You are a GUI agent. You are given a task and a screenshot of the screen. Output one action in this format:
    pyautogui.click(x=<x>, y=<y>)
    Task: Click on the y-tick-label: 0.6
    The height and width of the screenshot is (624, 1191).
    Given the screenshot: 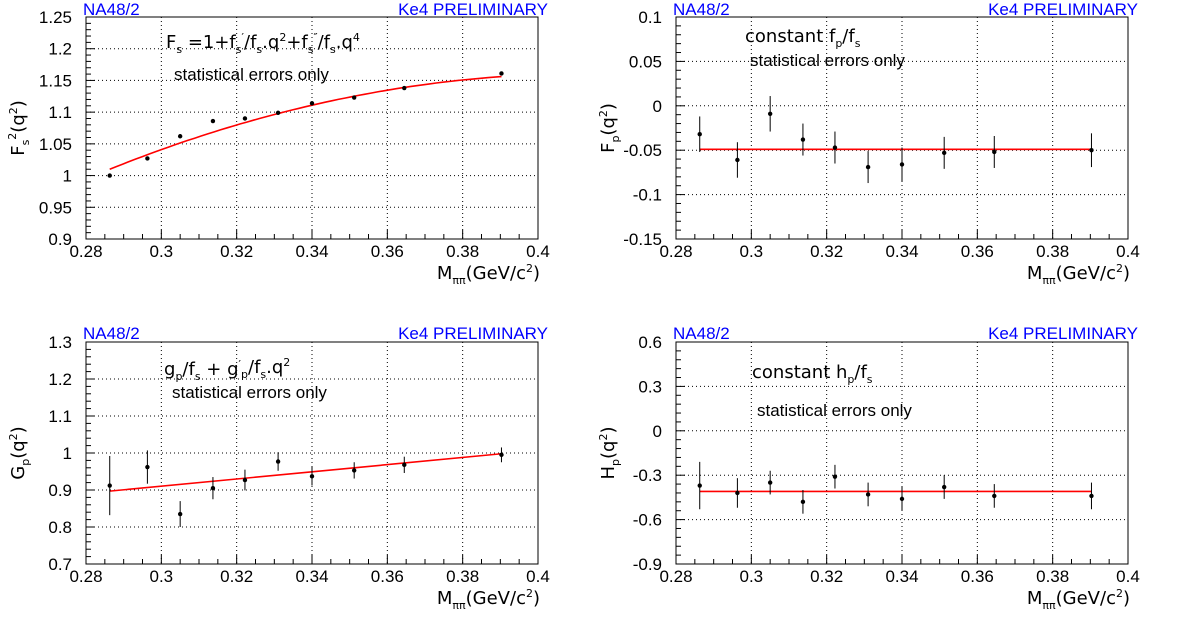 What is the action you would take?
    pyautogui.click(x=650, y=342)
    